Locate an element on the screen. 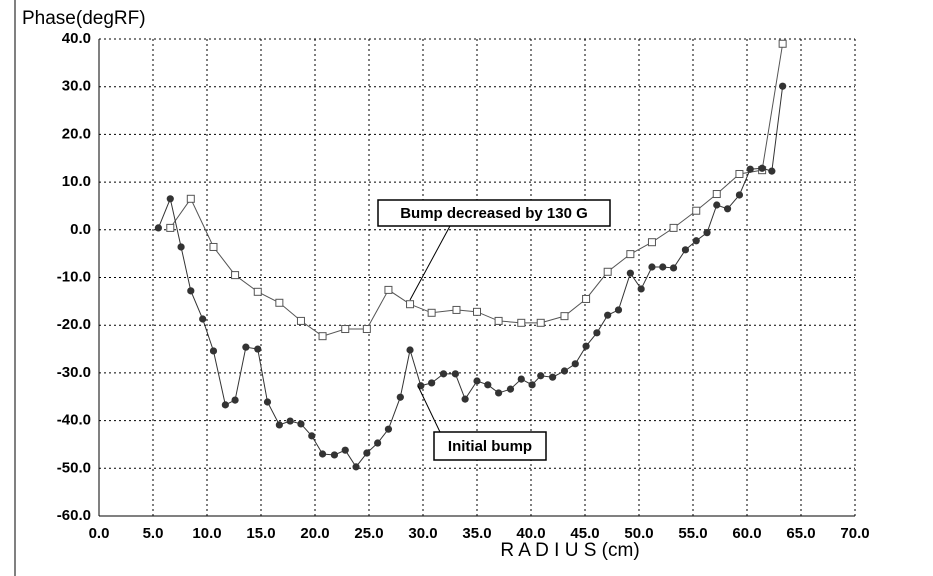  x-tick-label: 40.0 is located at coordinates (530, 533).